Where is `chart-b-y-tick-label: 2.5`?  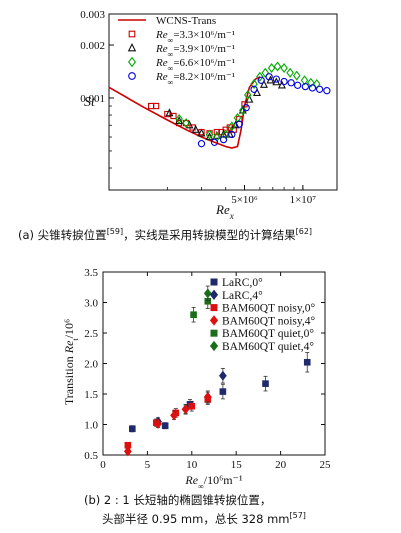 chart-b-y-tick-label: 2.5 is located at coordinates (91, 334).